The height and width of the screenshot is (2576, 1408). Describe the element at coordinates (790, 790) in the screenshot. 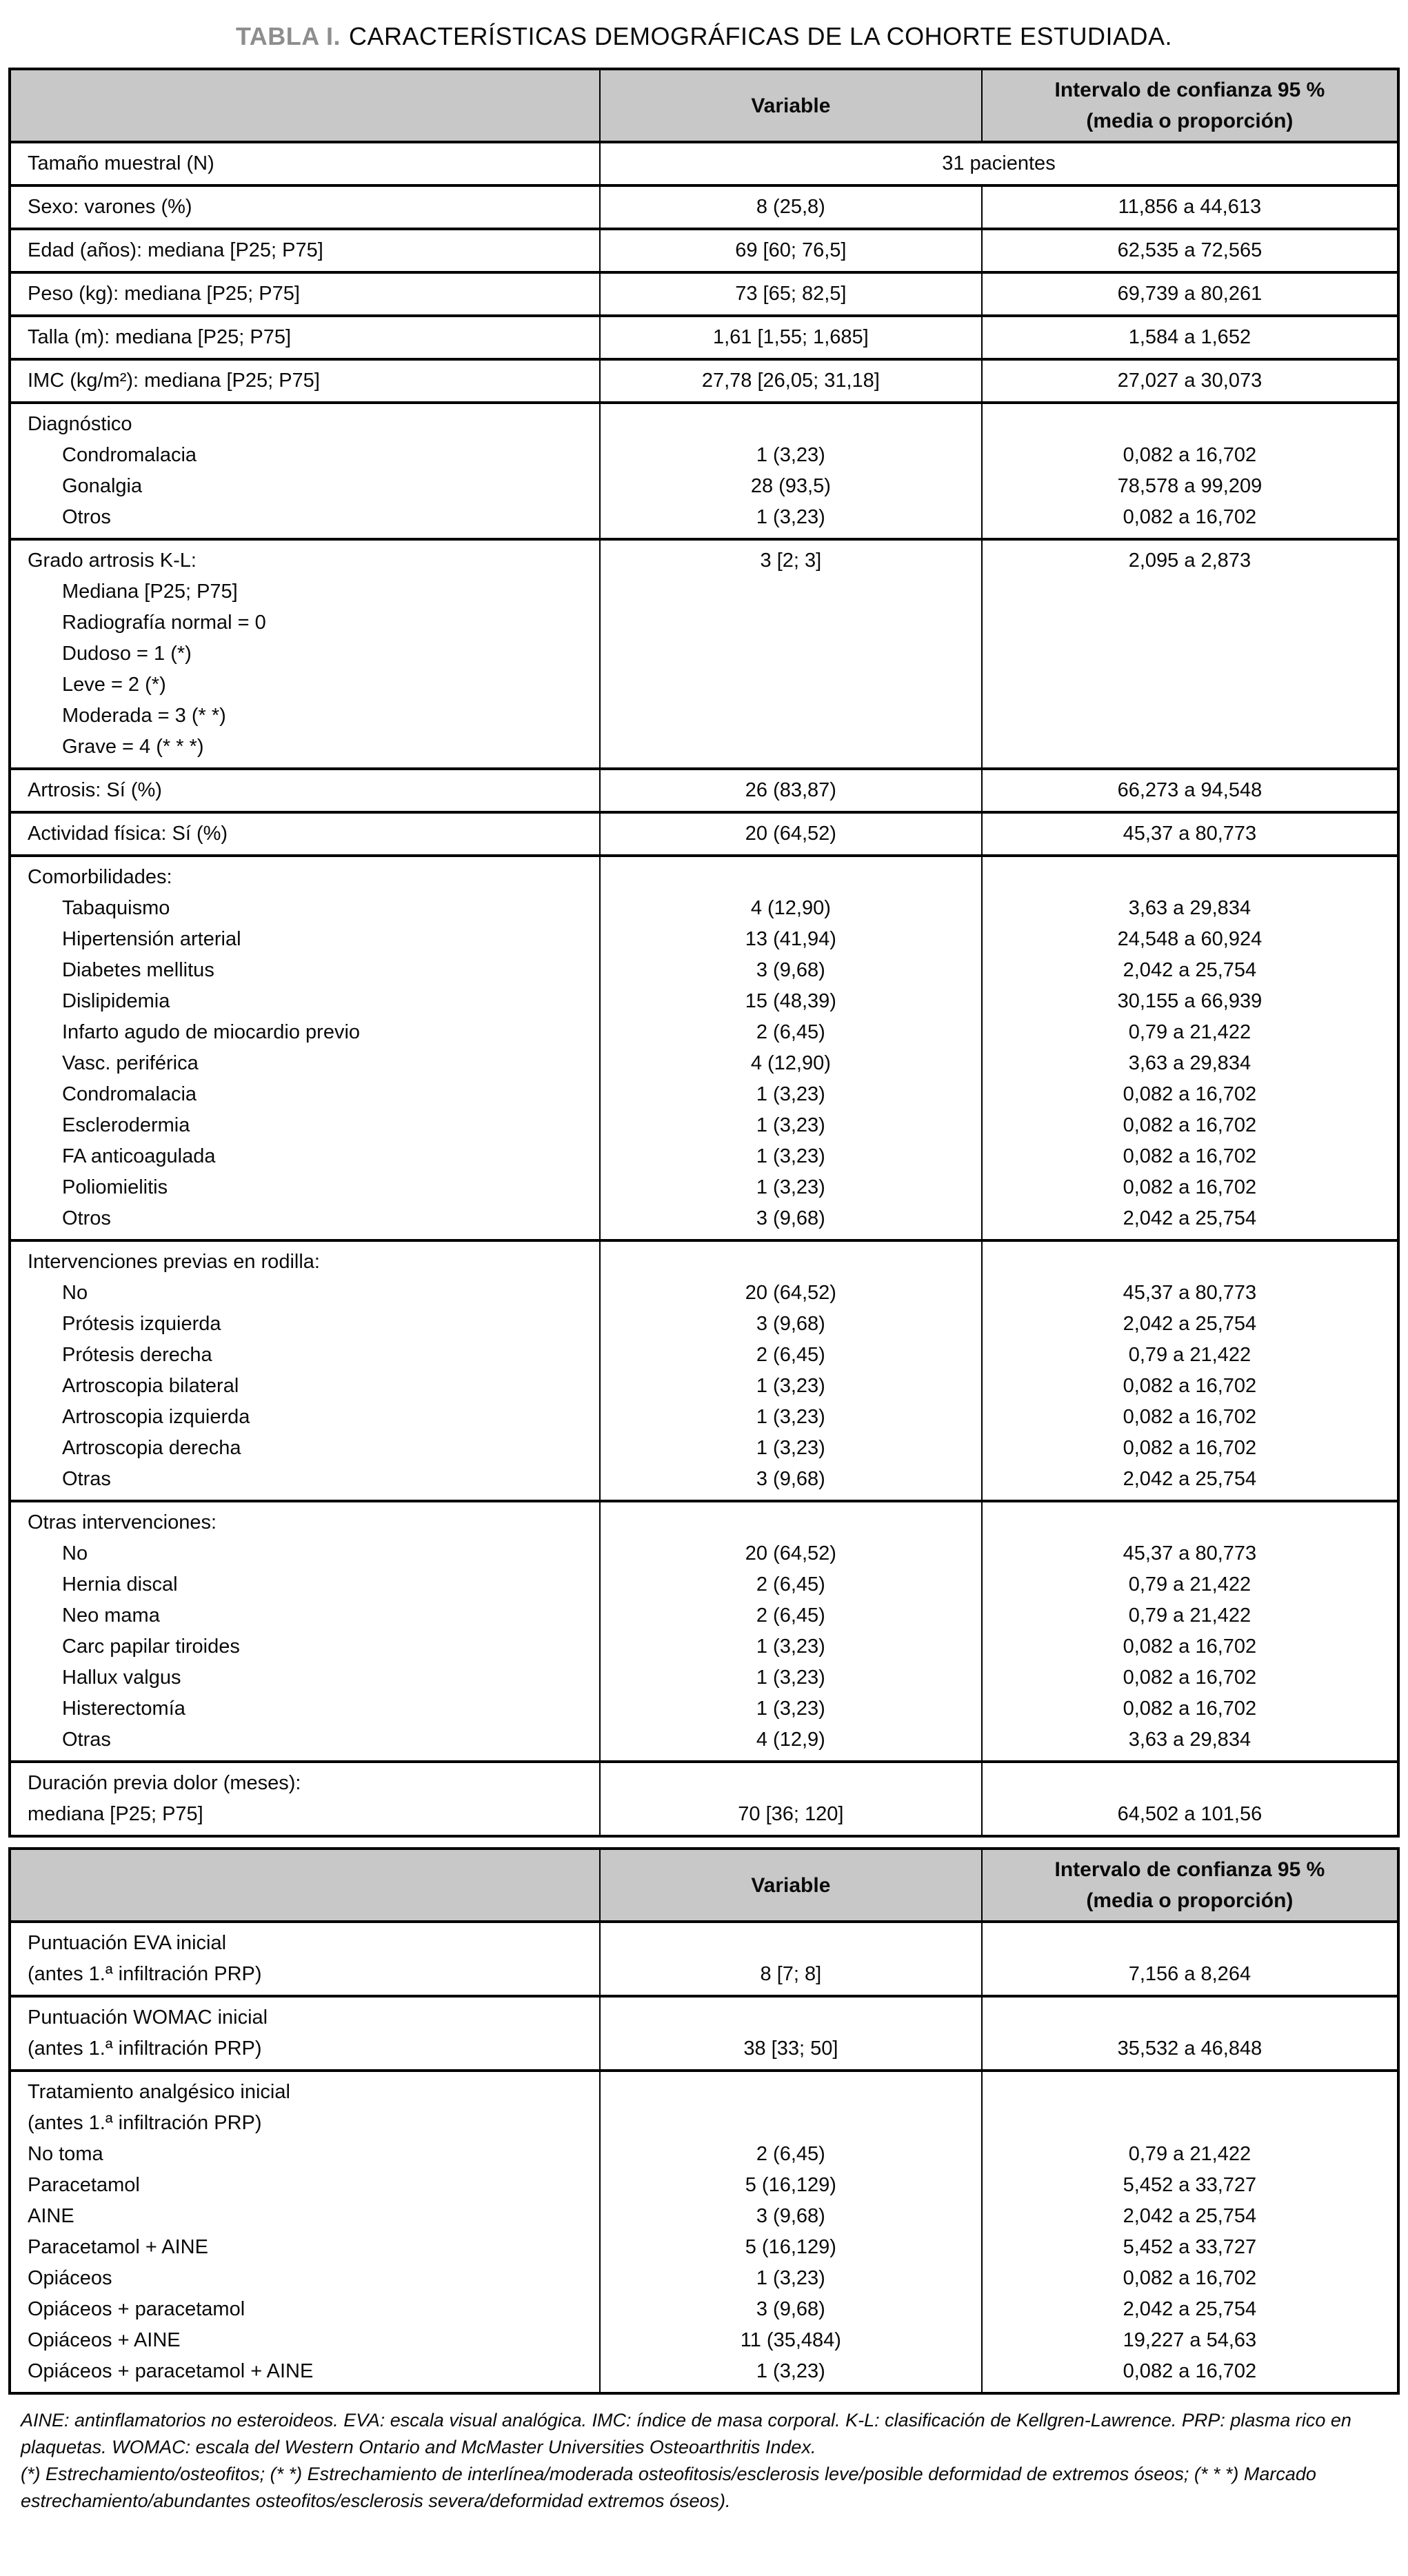

I see `variable-cell: 26 (83,87)` at that location.